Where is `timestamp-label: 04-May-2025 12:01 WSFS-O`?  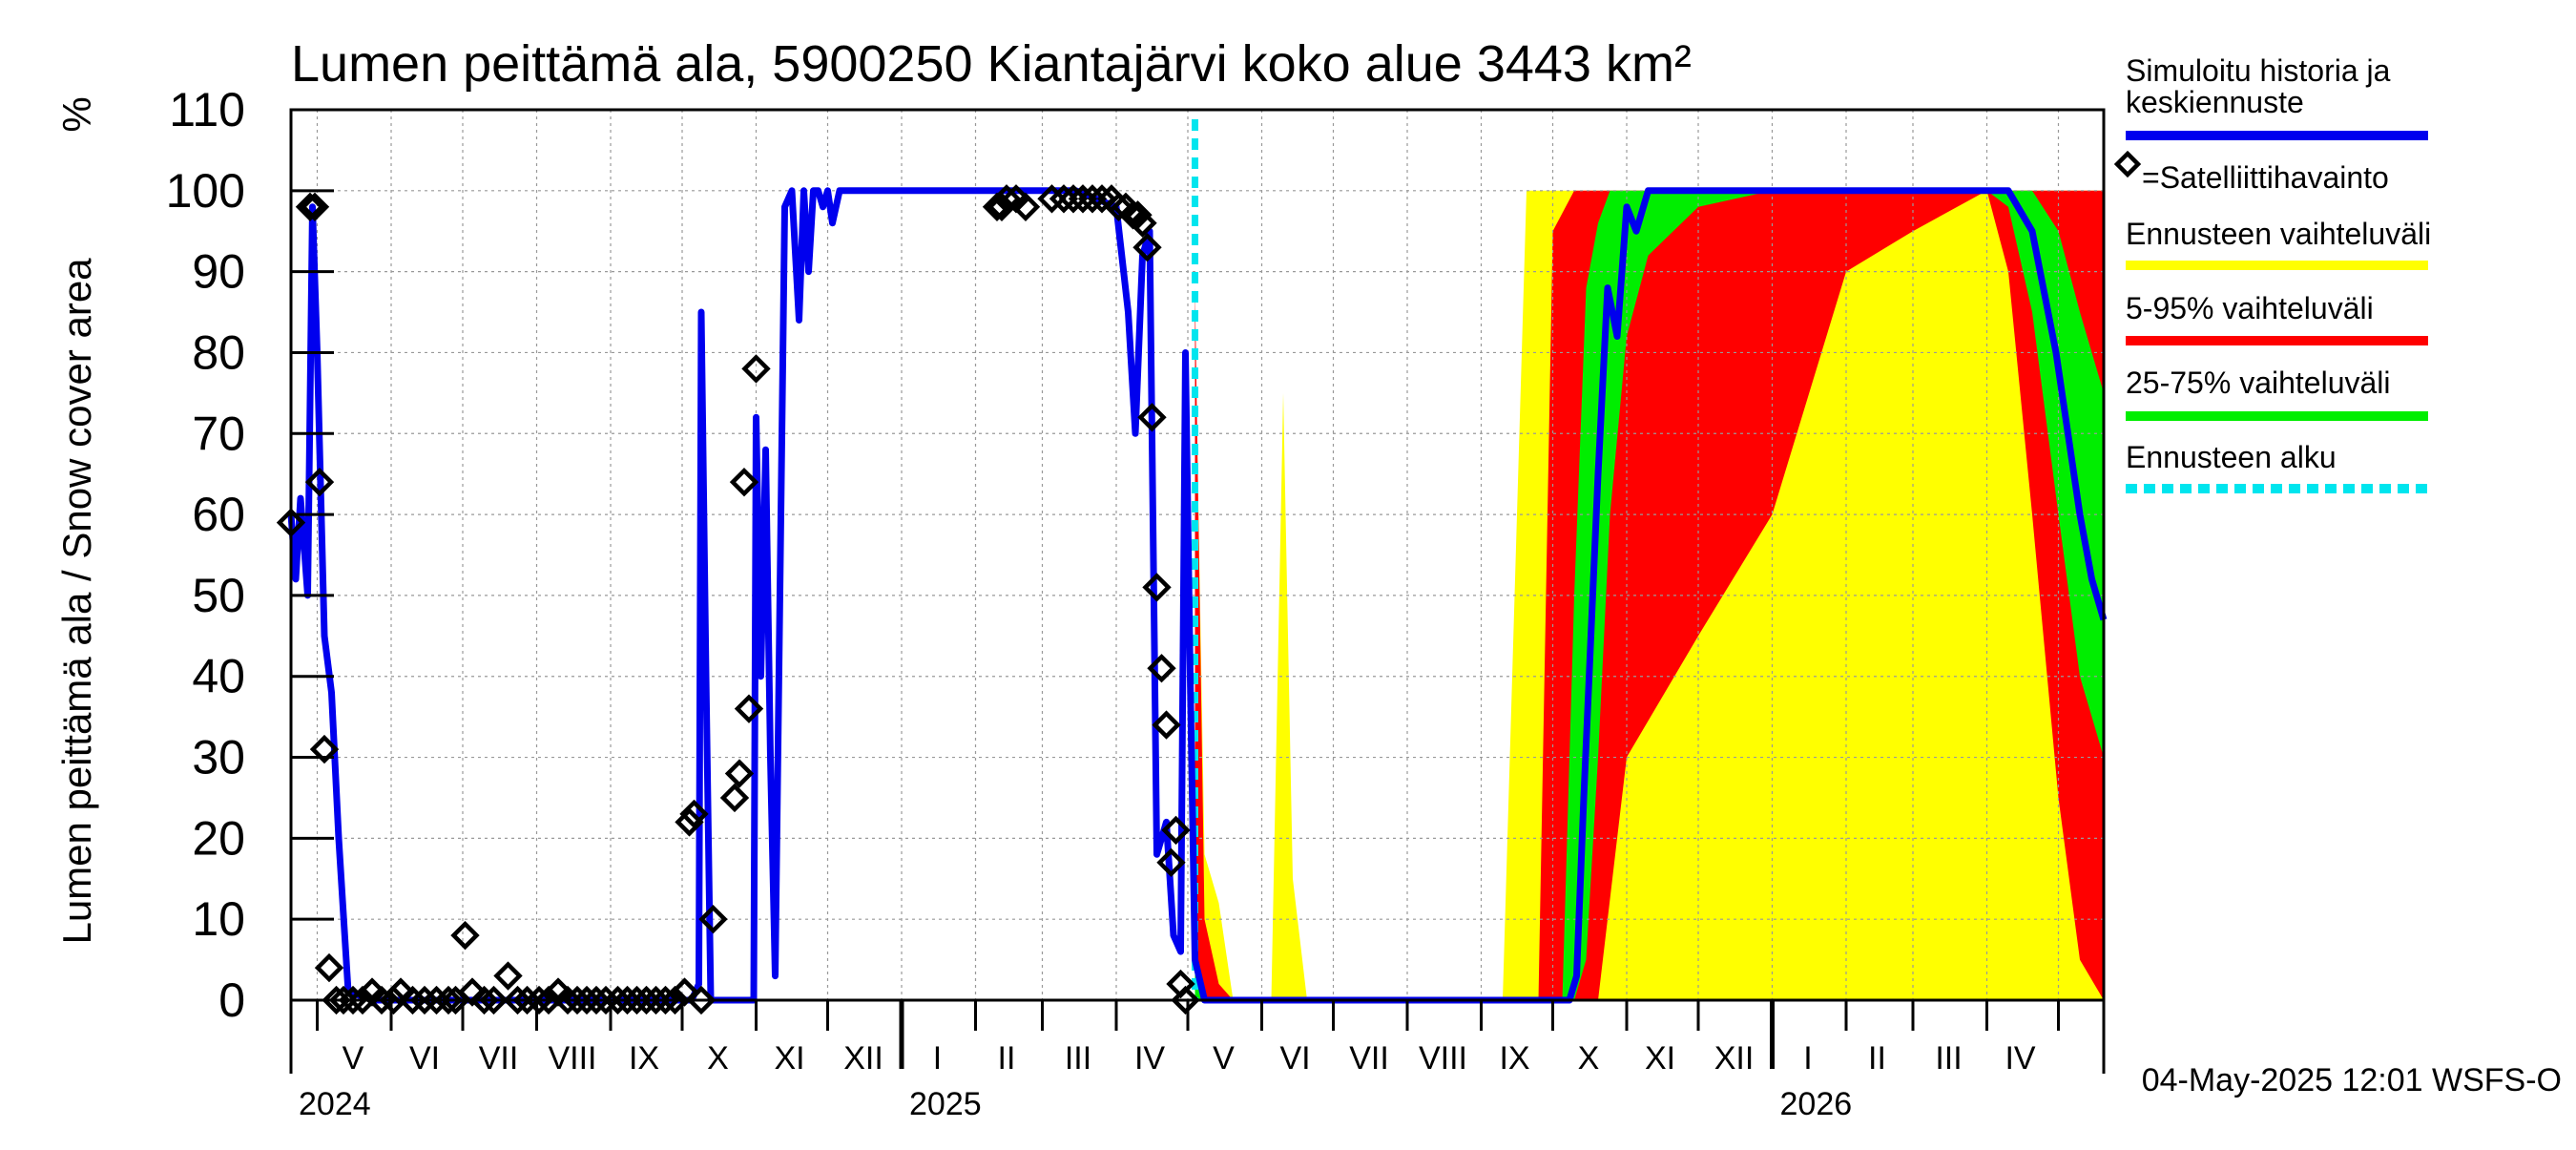
timestamp-label: 04-May-2025 12:01 WSFS-O is located at coordinates (2352, 1080).